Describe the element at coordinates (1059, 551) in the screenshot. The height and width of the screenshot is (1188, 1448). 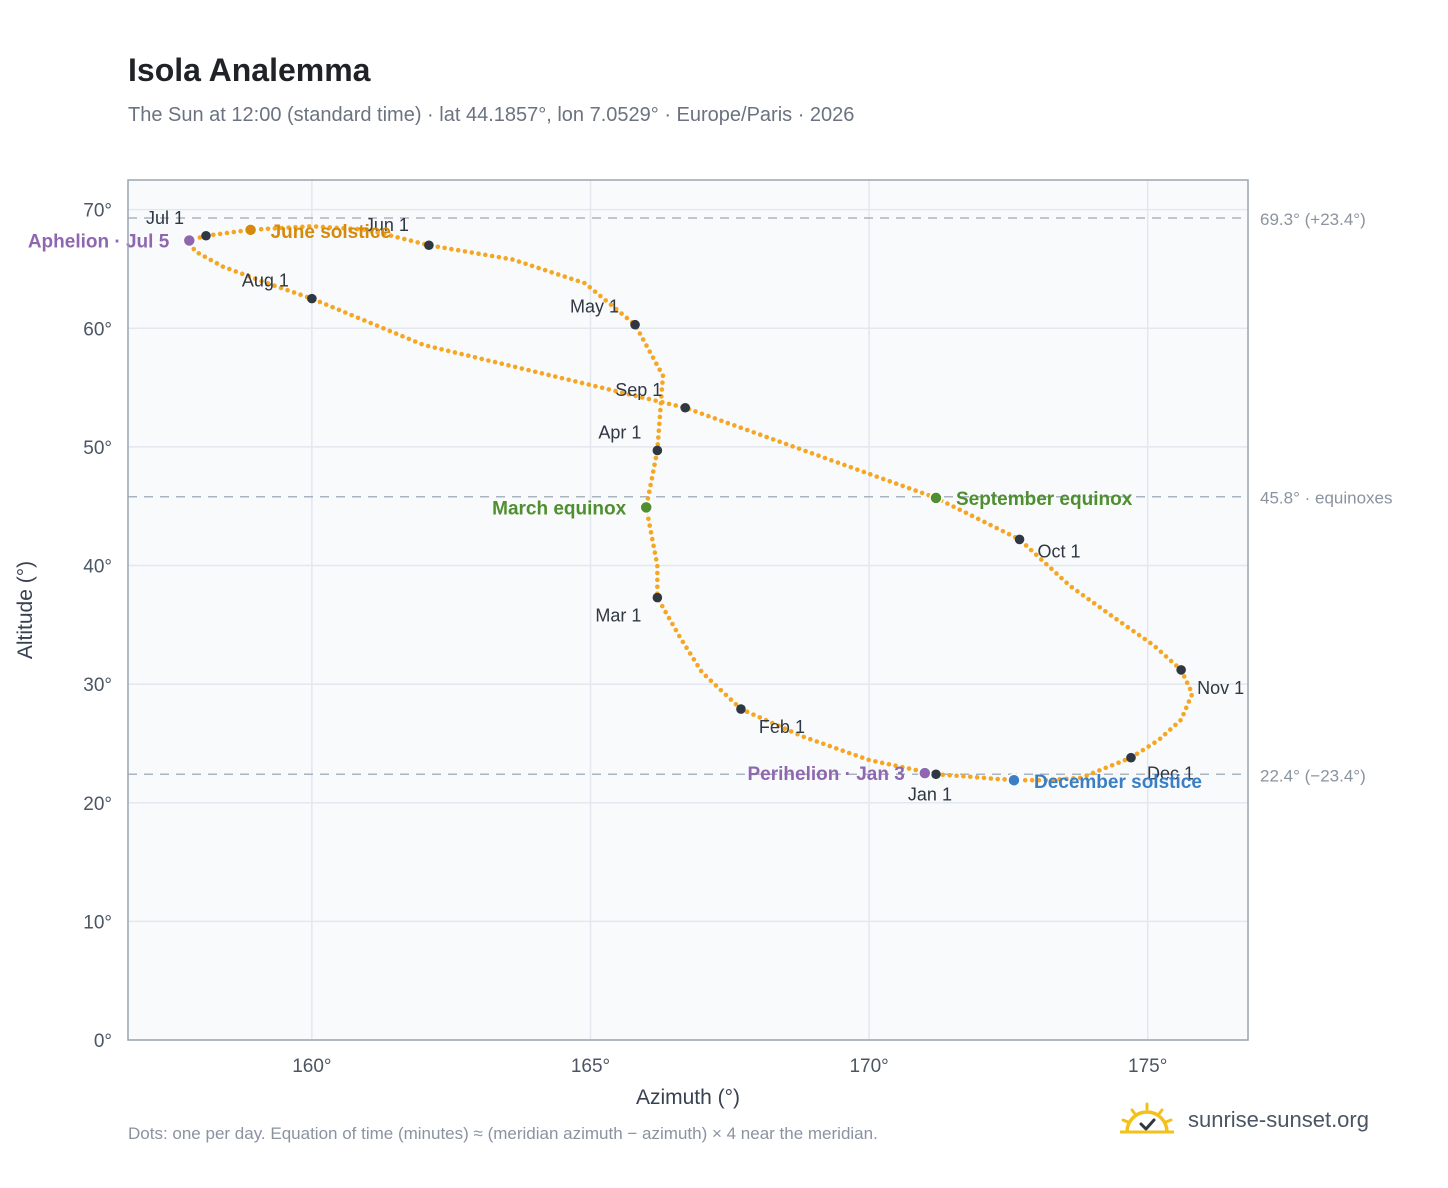
I see `month-label: Oct 1` at that location.